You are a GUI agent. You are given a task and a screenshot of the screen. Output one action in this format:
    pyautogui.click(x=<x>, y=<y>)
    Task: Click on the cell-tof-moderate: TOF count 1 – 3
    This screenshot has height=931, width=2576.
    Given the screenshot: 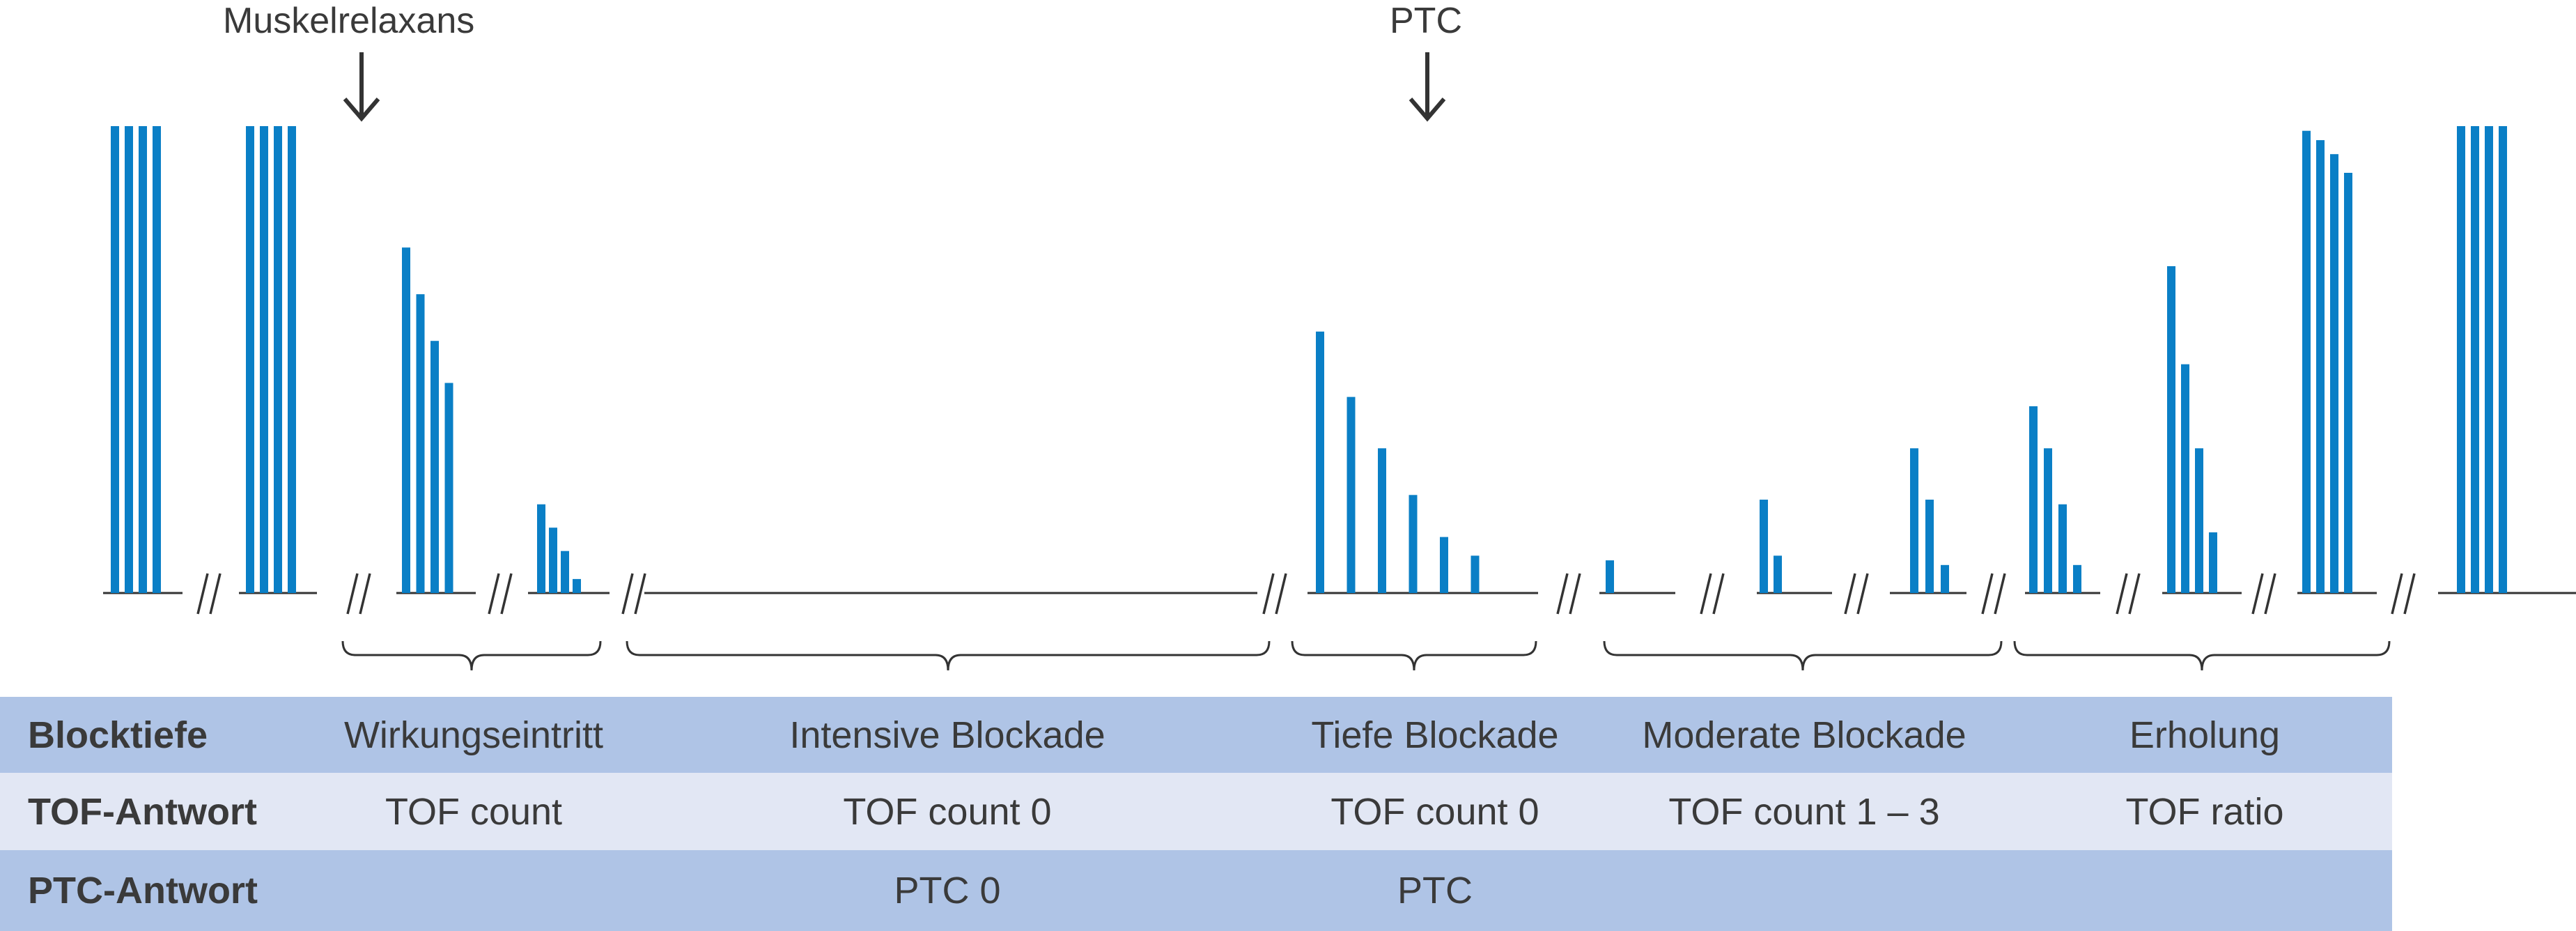 What is the action you would take?
    pyautogui.click(x=1804, y=812)
    